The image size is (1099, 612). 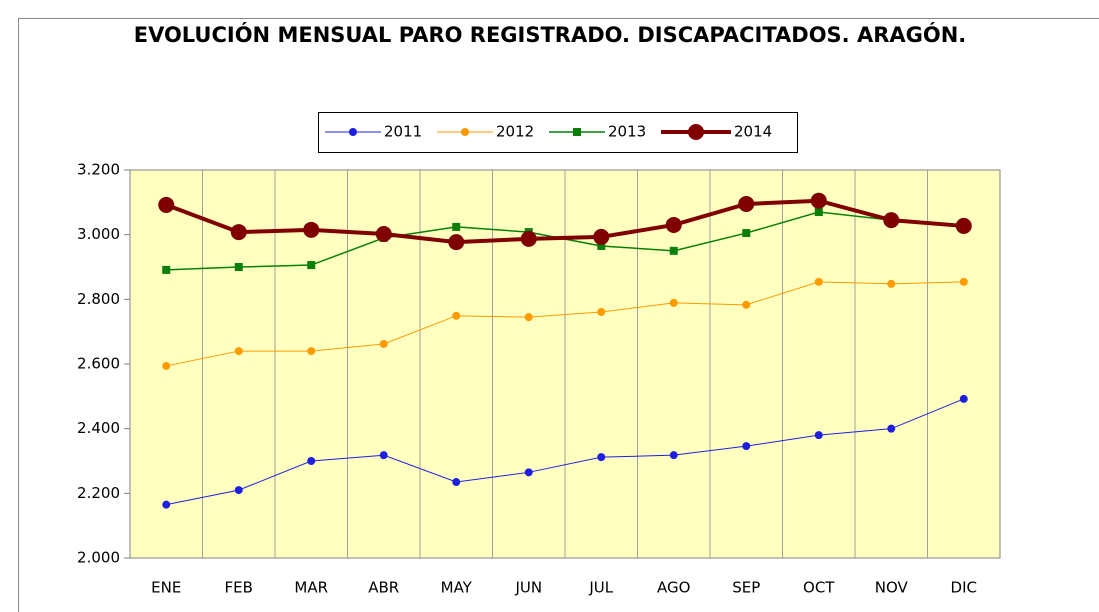 What do you see at coordinates (311, 588) in the screenshot?
I see `x-tick-label: MAR` at bounding box center [311, 588].